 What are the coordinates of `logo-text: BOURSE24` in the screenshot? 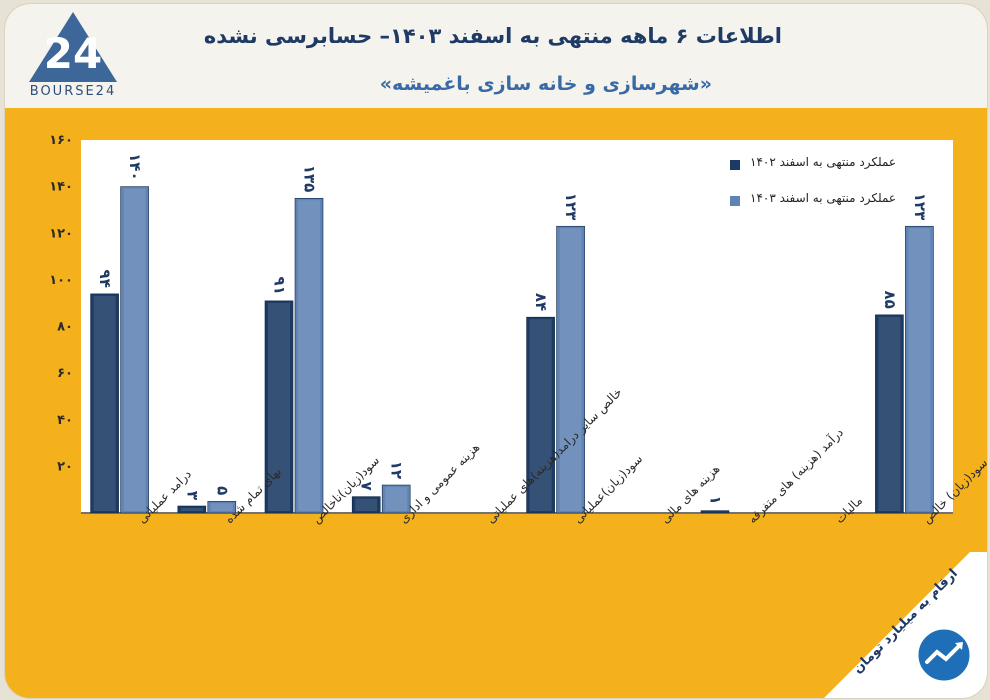 It's located at (73, 91).